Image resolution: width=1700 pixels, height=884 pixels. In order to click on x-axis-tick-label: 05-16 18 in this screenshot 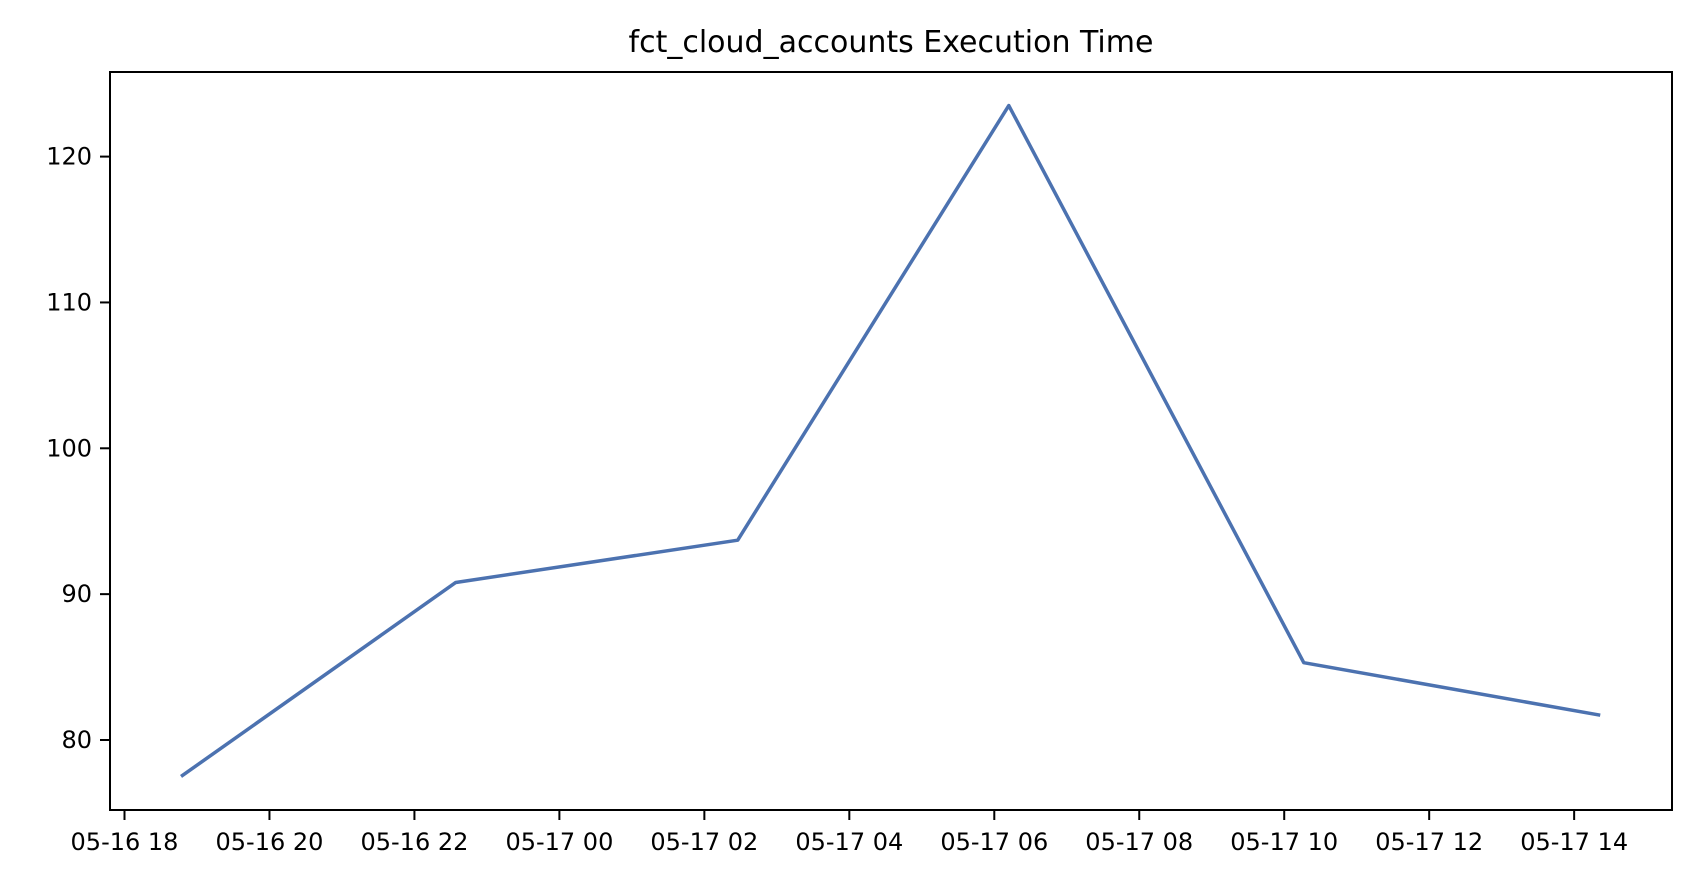, I will do `click(125, 842)`.